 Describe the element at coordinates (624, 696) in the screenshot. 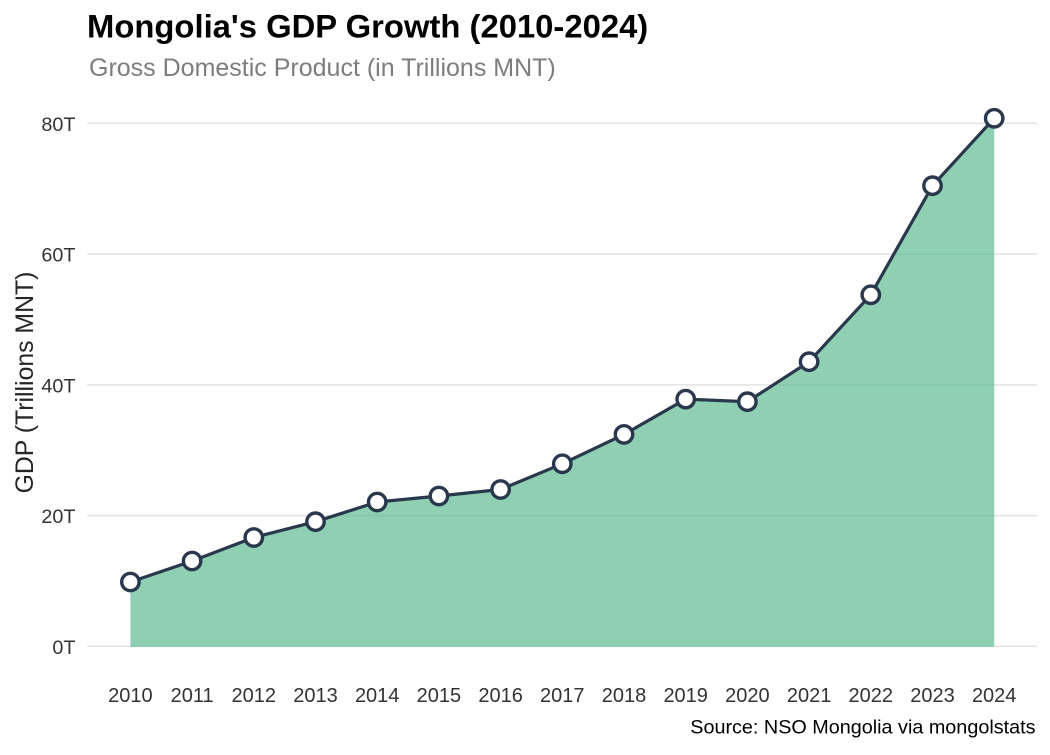

I see `svg-text: 2018` at that location.